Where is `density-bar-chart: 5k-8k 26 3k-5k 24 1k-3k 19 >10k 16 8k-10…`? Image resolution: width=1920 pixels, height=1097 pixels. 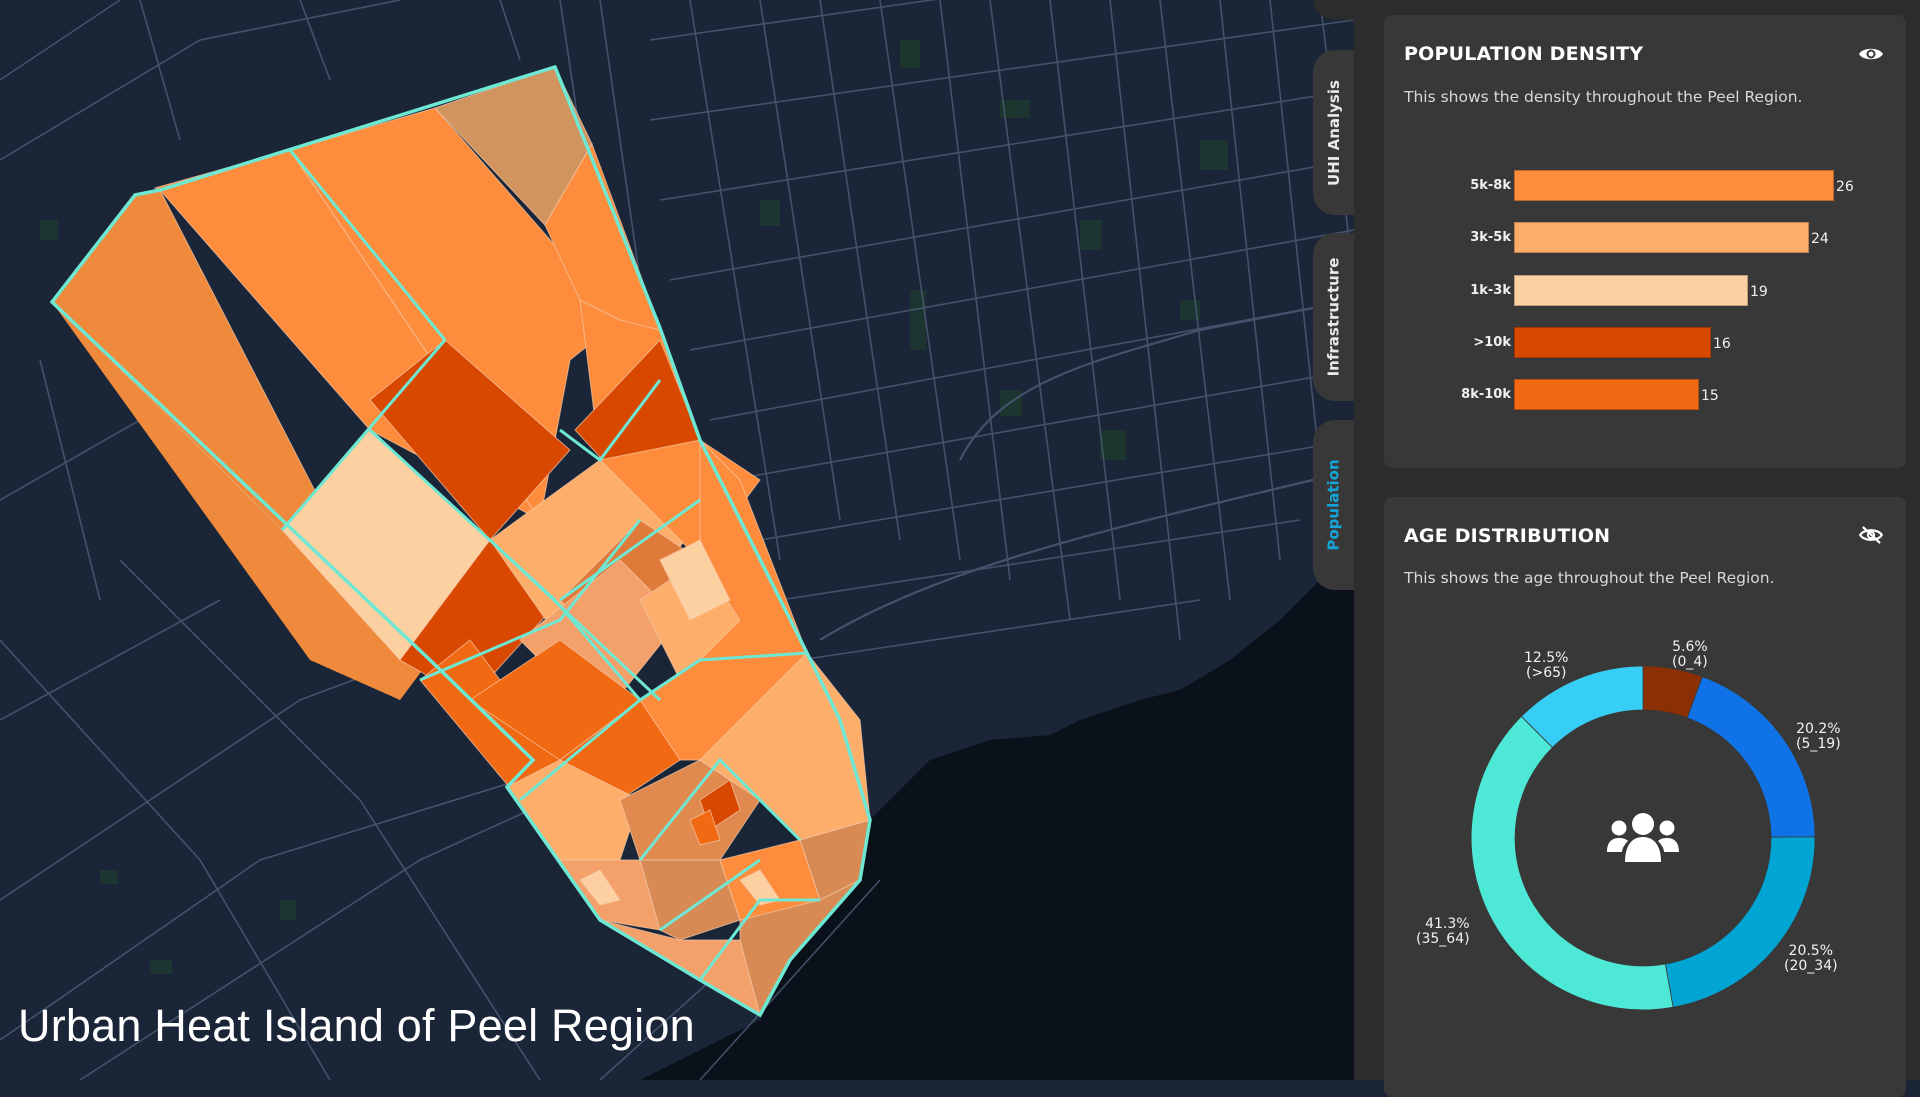
density-bar-chart: 5k-8k 26 3k-5k 24 1k-3k 19 >10k 16 8k-10… is located at coordinates (1645, 300).